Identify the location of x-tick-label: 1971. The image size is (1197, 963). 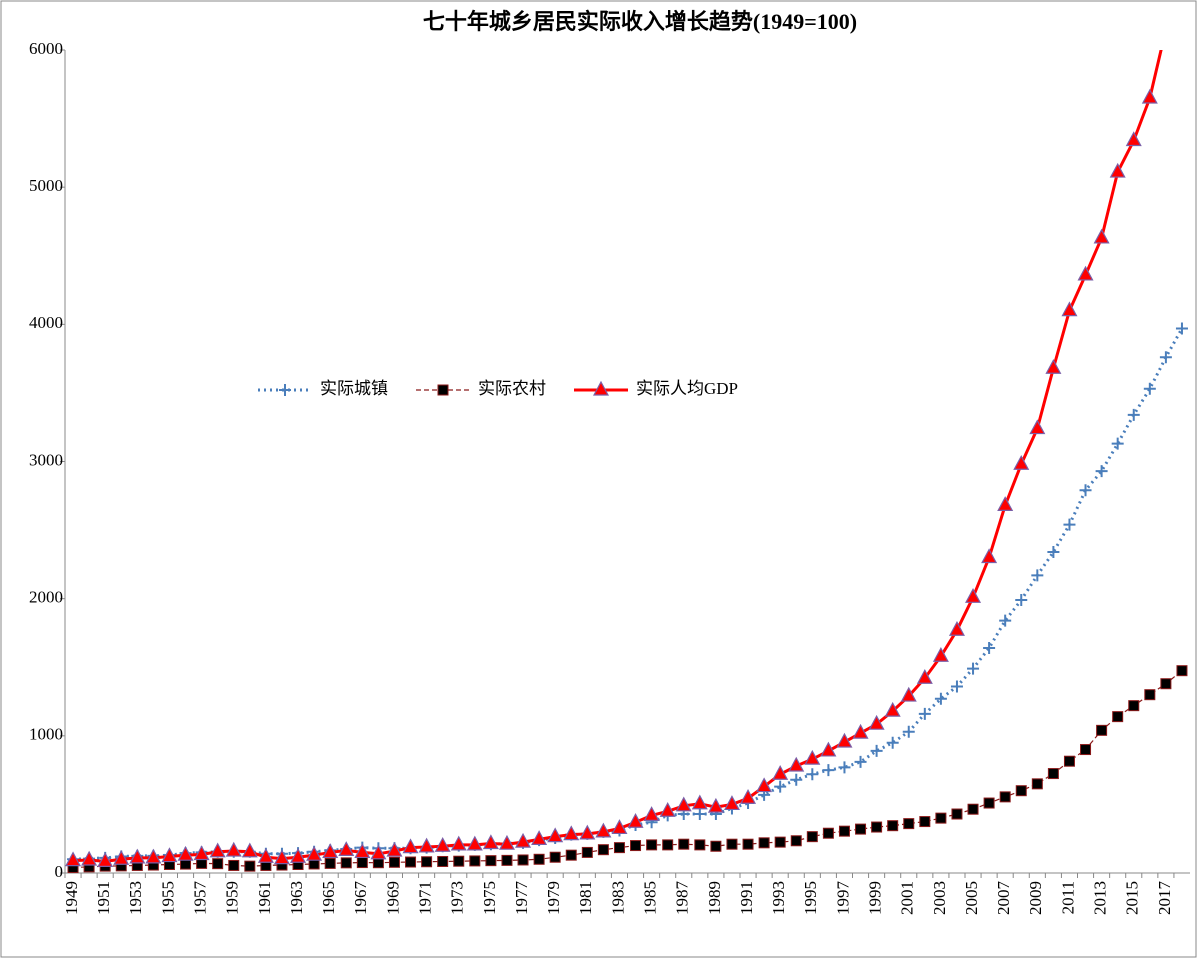
(425, 898).